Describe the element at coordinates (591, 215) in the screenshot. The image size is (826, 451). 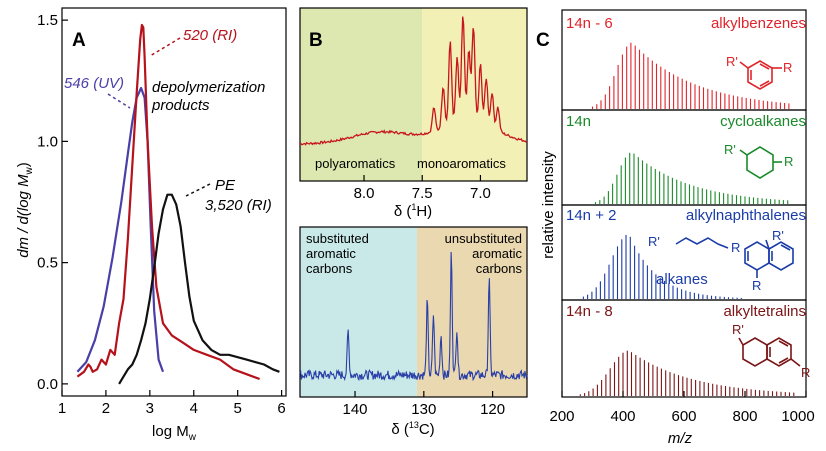
I see `formula-14n-2: 14n + 2` at that location.